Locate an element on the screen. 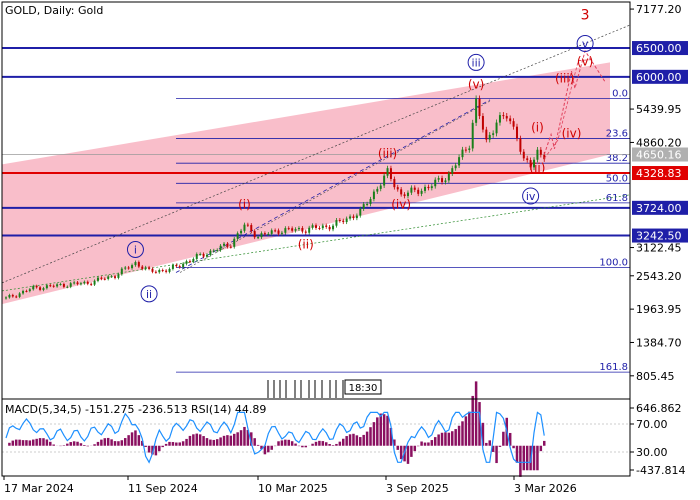  x-axis-label: 3 Sep 2025 is located at coordinates (417, 488).